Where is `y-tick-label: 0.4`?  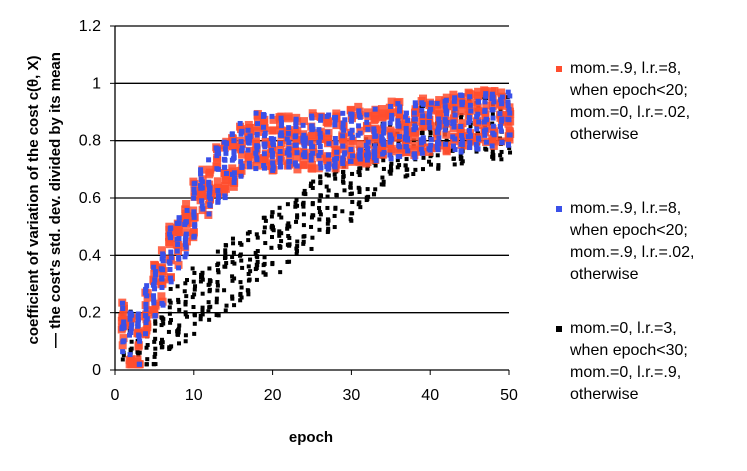 y-tick-label: 0.4 is located at coordinates (90, 255).